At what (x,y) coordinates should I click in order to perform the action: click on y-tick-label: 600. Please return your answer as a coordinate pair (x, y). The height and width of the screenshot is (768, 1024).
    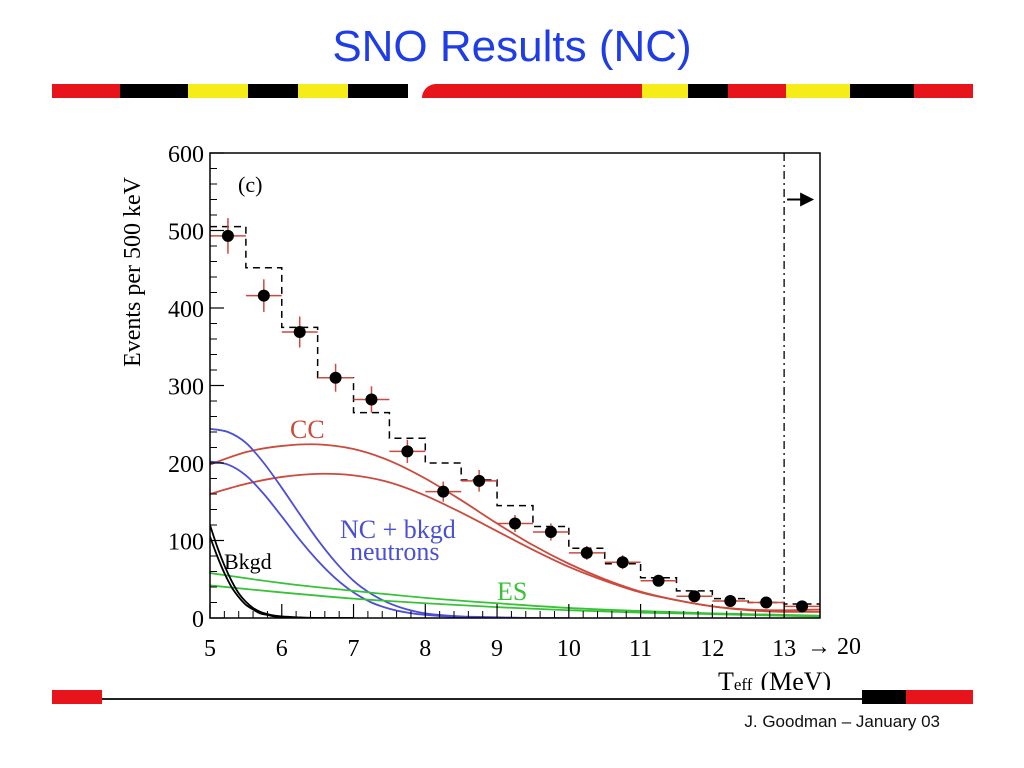
    Looking at the image, I should click on (186, 155).